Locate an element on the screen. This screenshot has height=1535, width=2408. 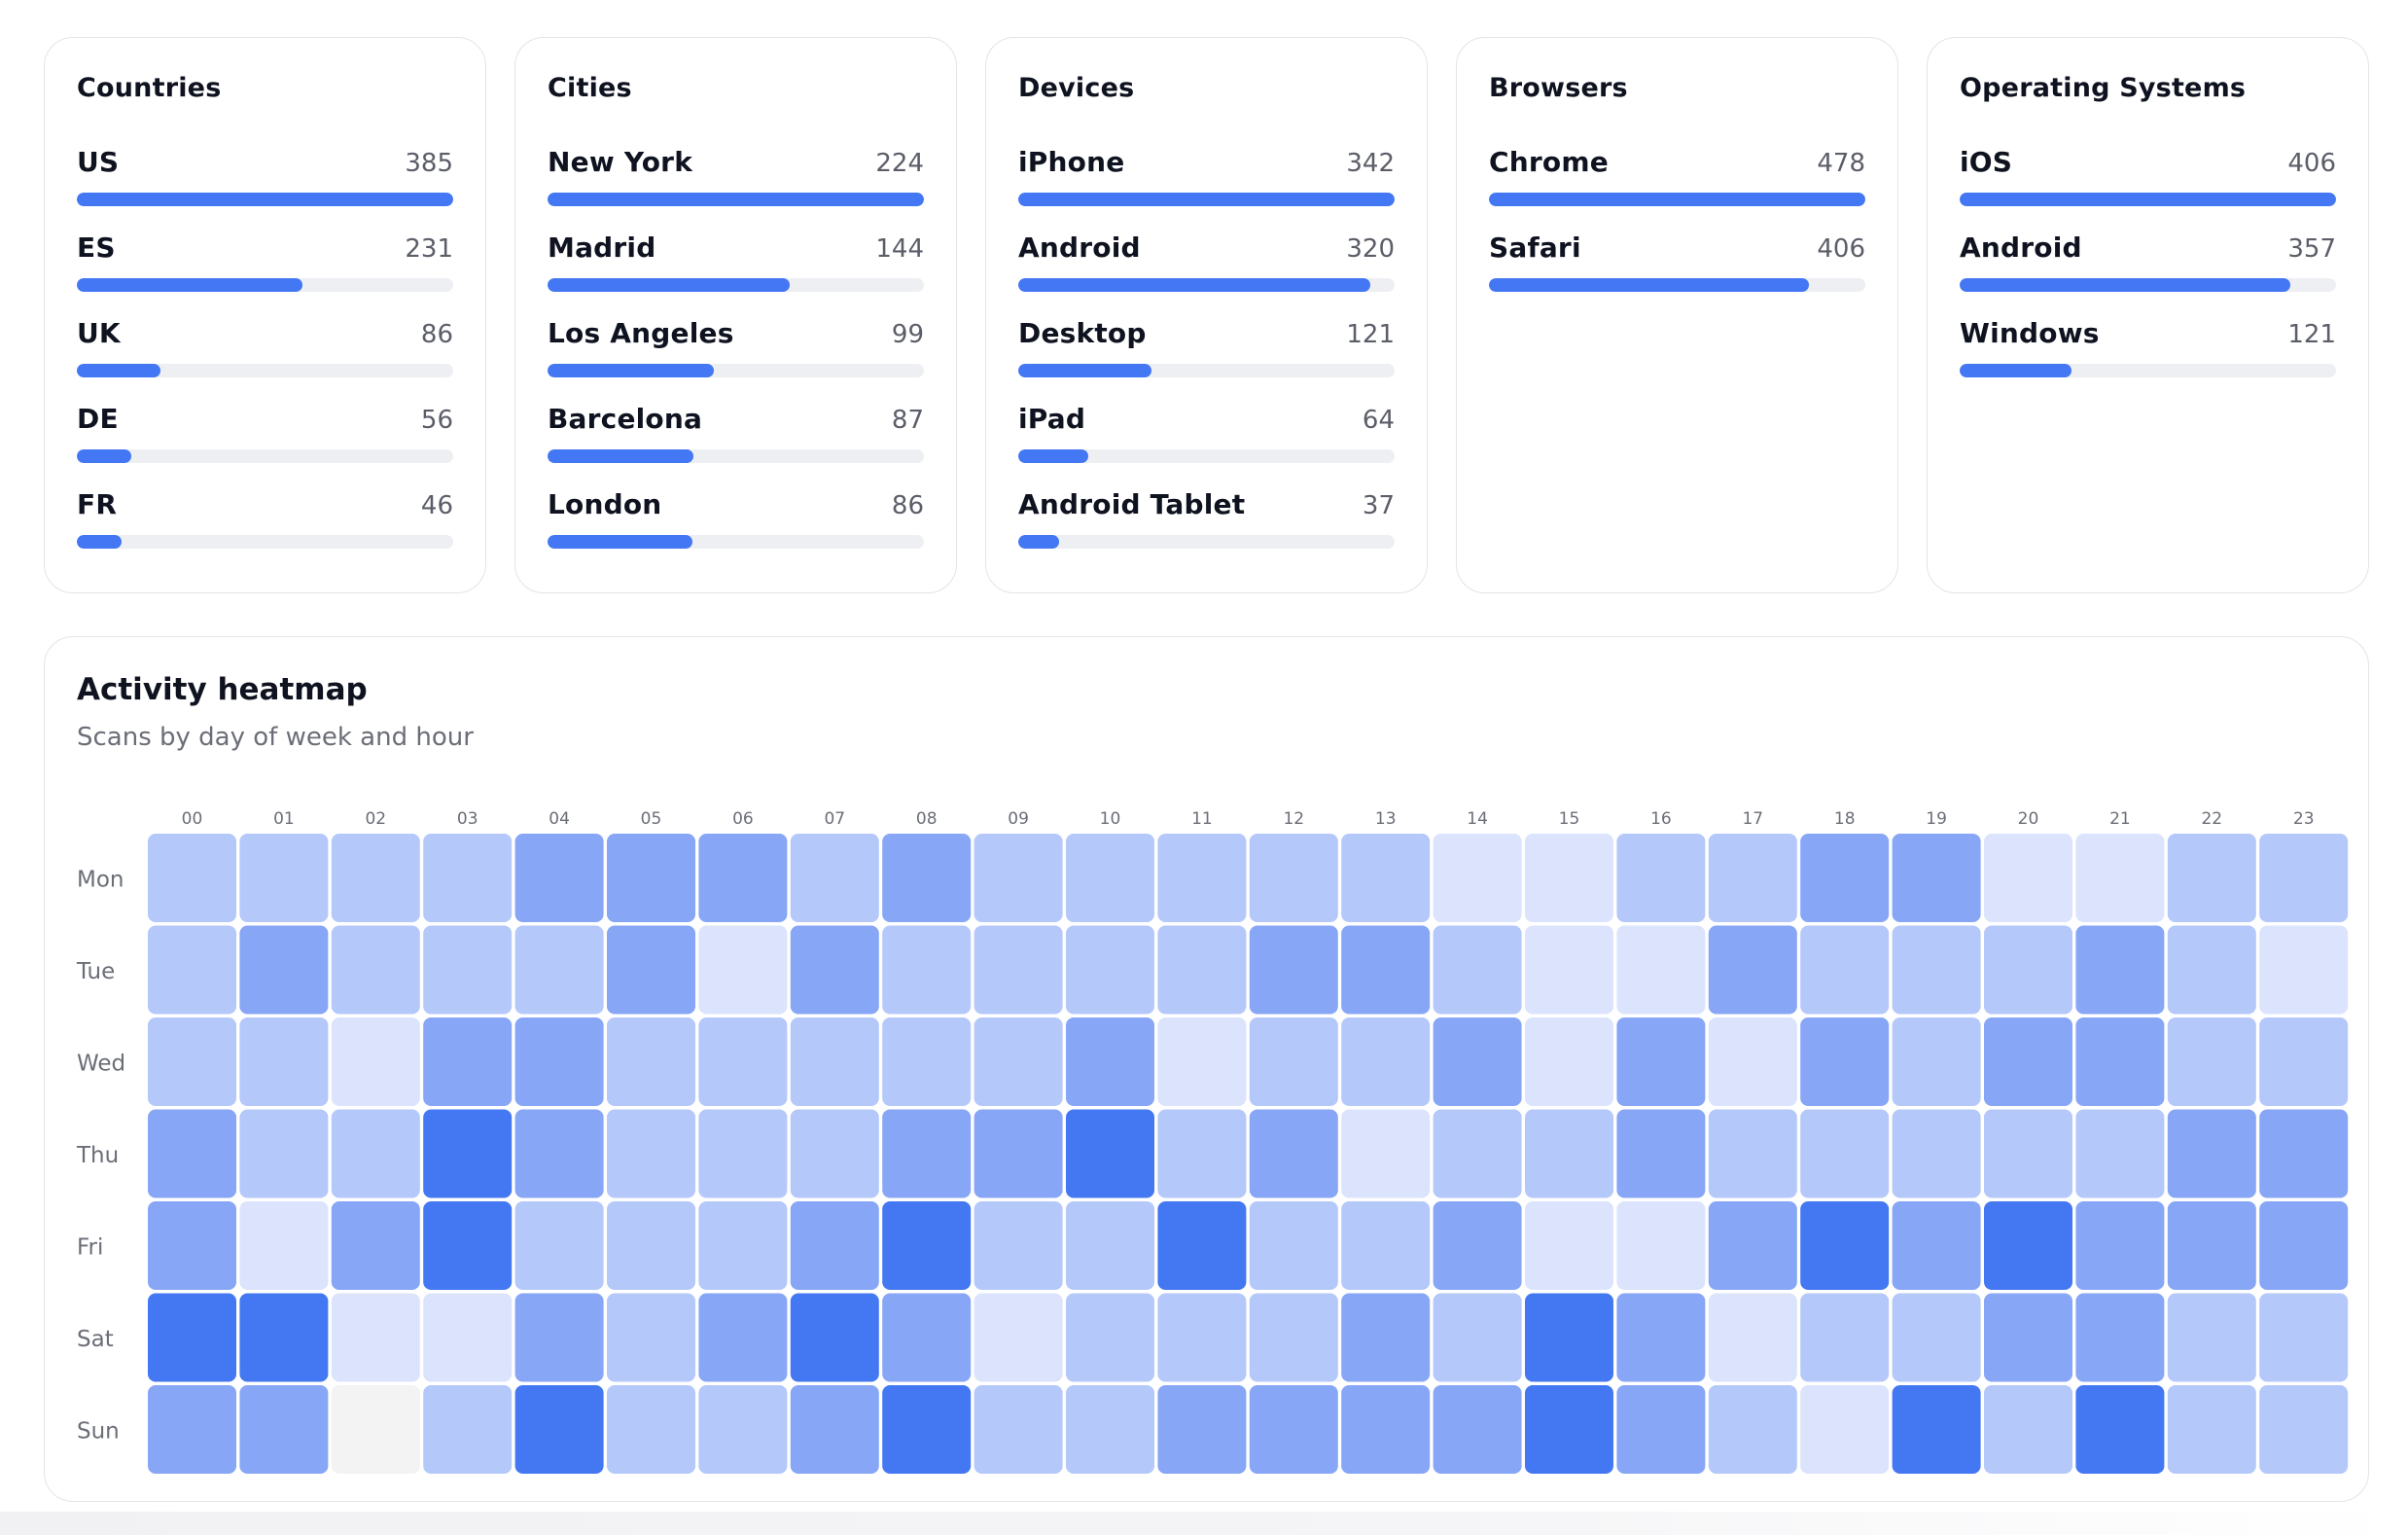
stat-row: iPad 64 is located at coordinates (1206, 445).